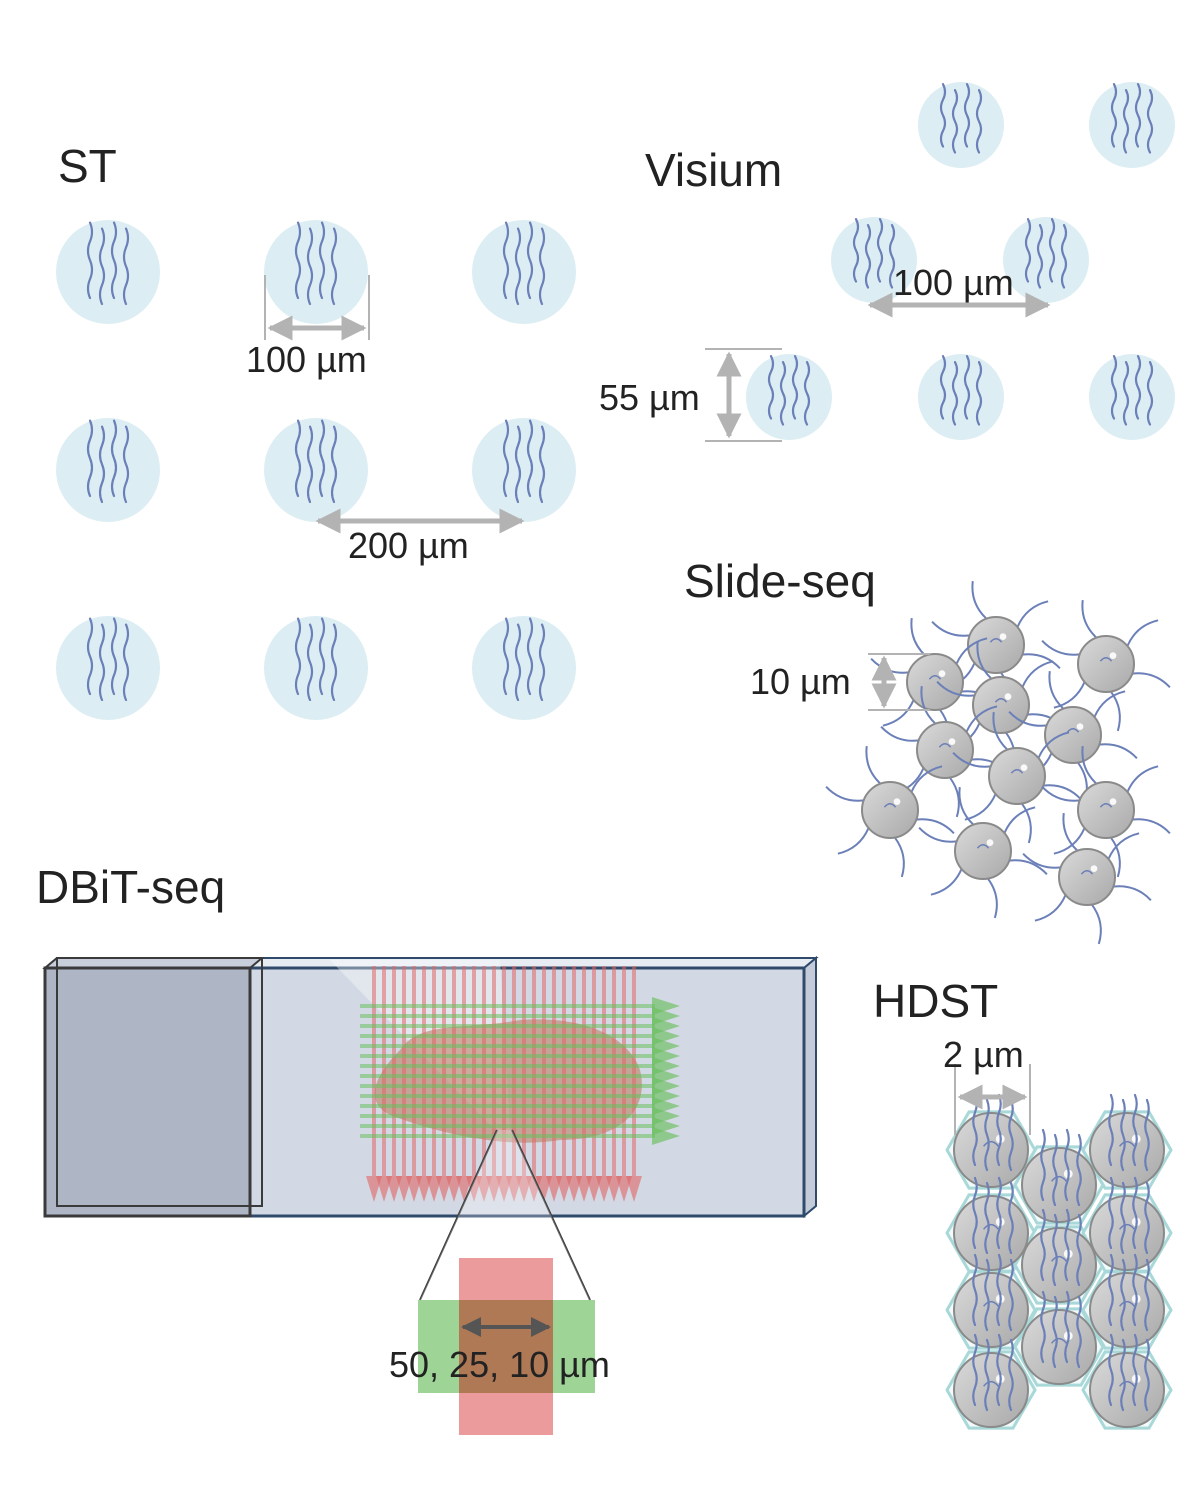 The height and width of the screenshot is (1500, 1200). What do you see at coordinates (87, 166) in the screenshot?
I see `st-title: ST` at bounding box center [87, 166].